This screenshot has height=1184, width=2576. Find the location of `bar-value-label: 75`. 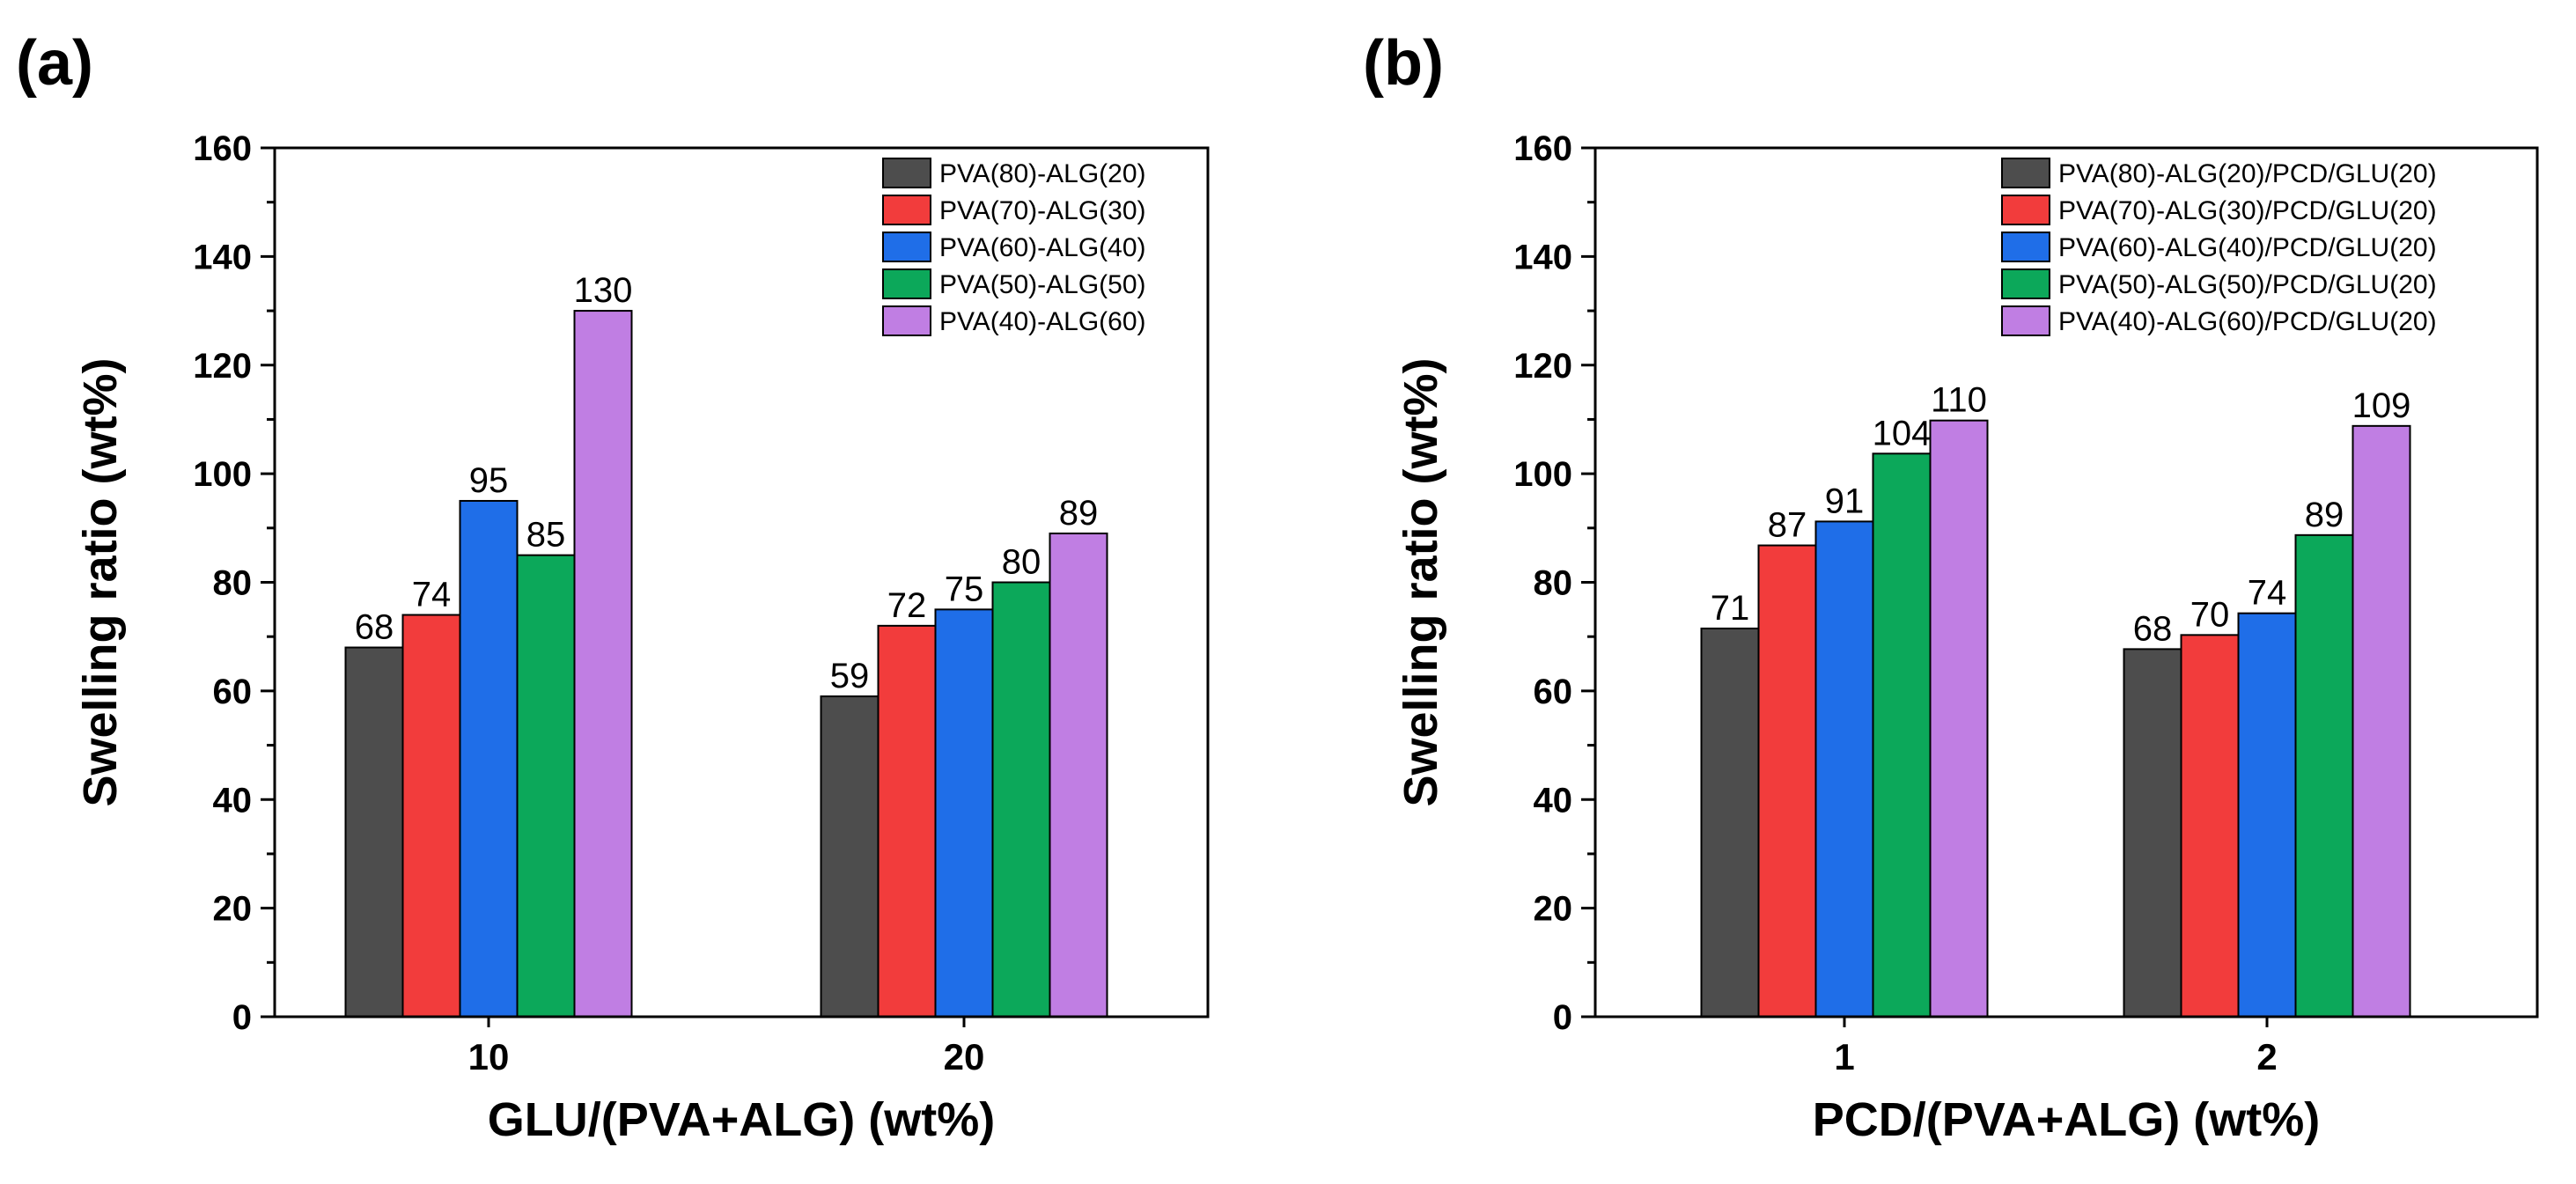

bar-value-label: 75 is located at coordinates (965, 589).